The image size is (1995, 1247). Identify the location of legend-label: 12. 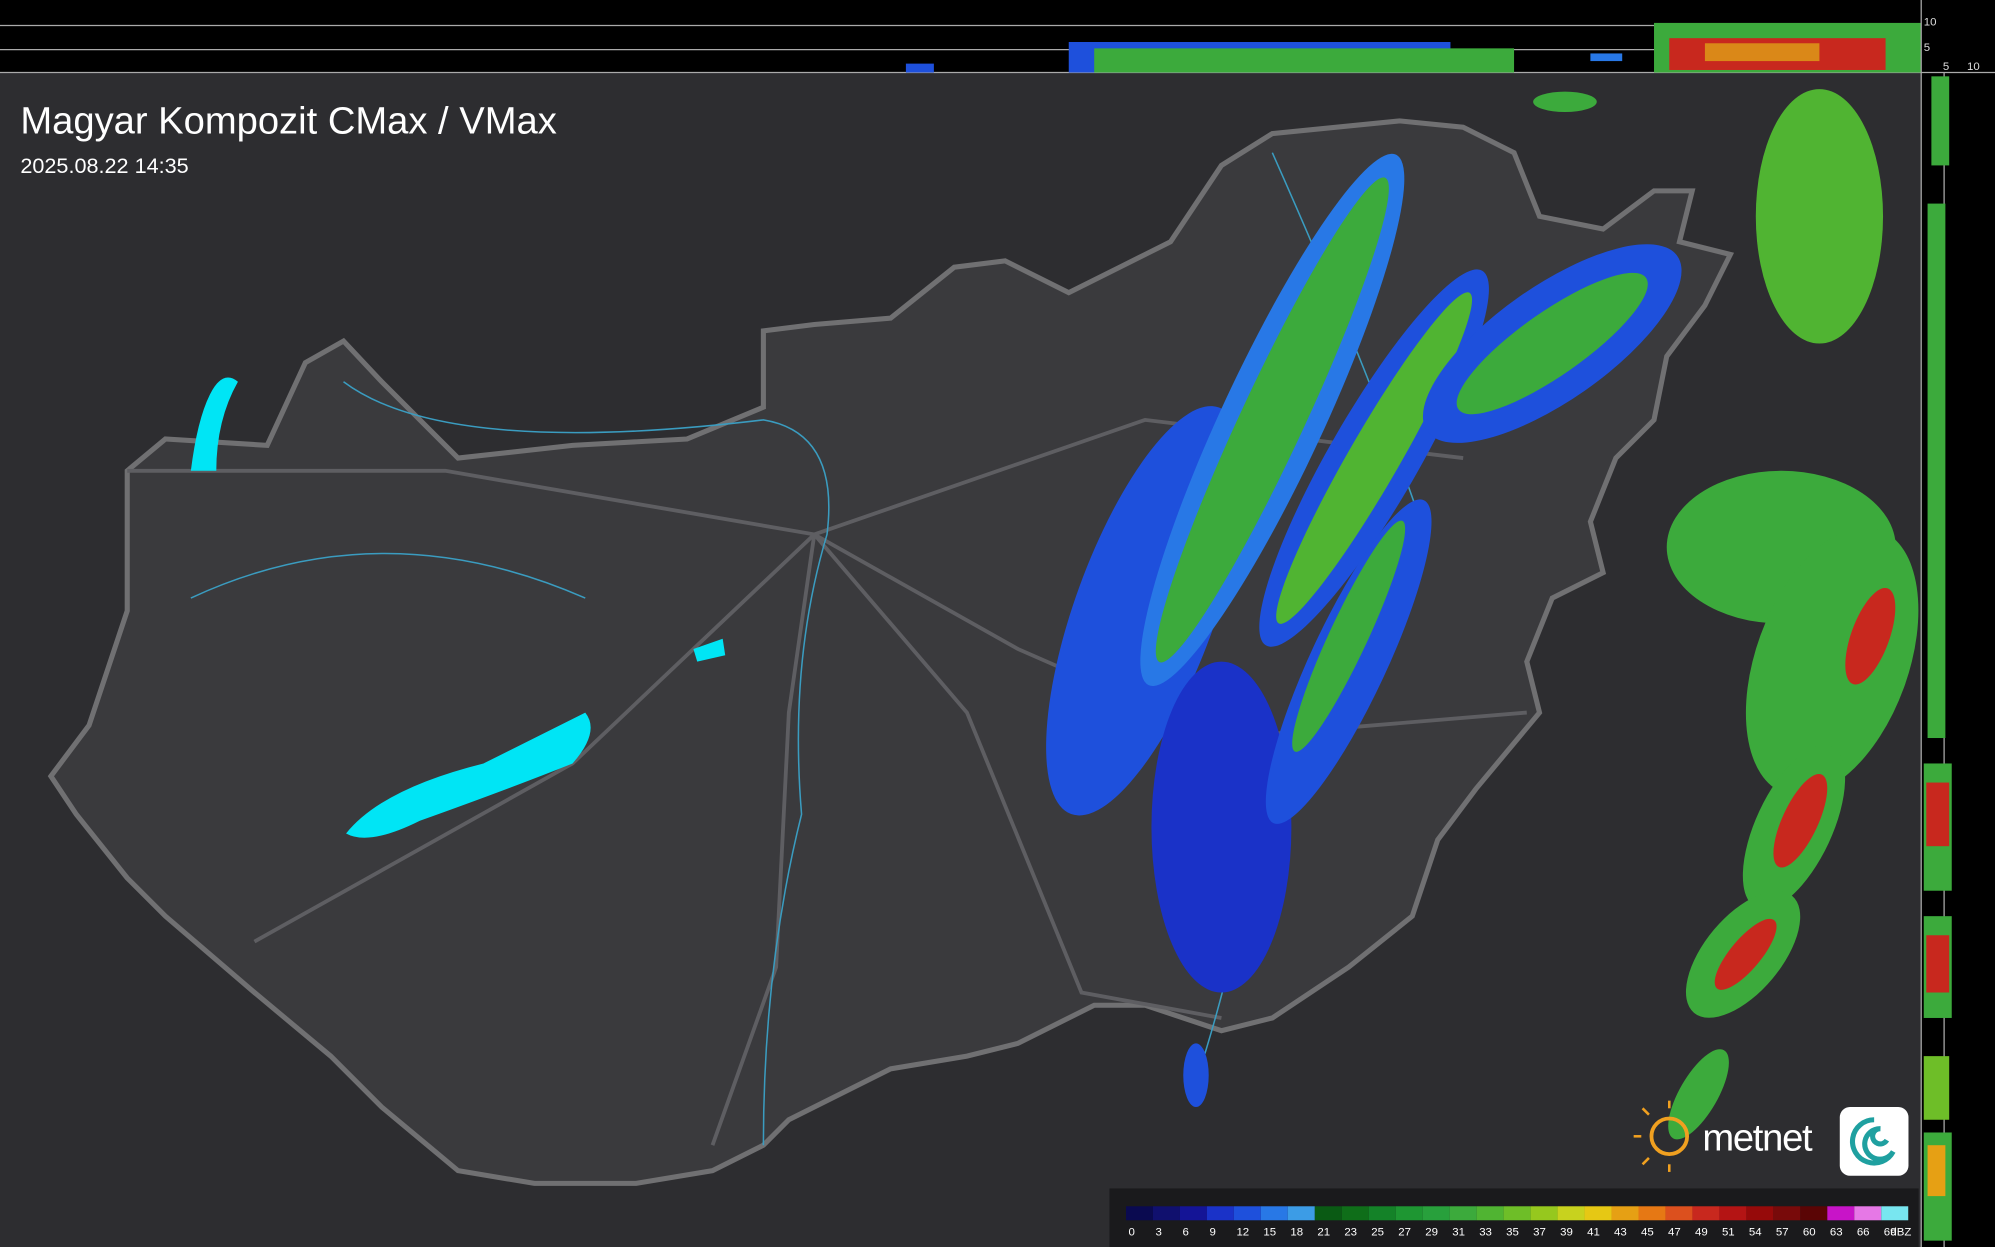
(1242, 1233).